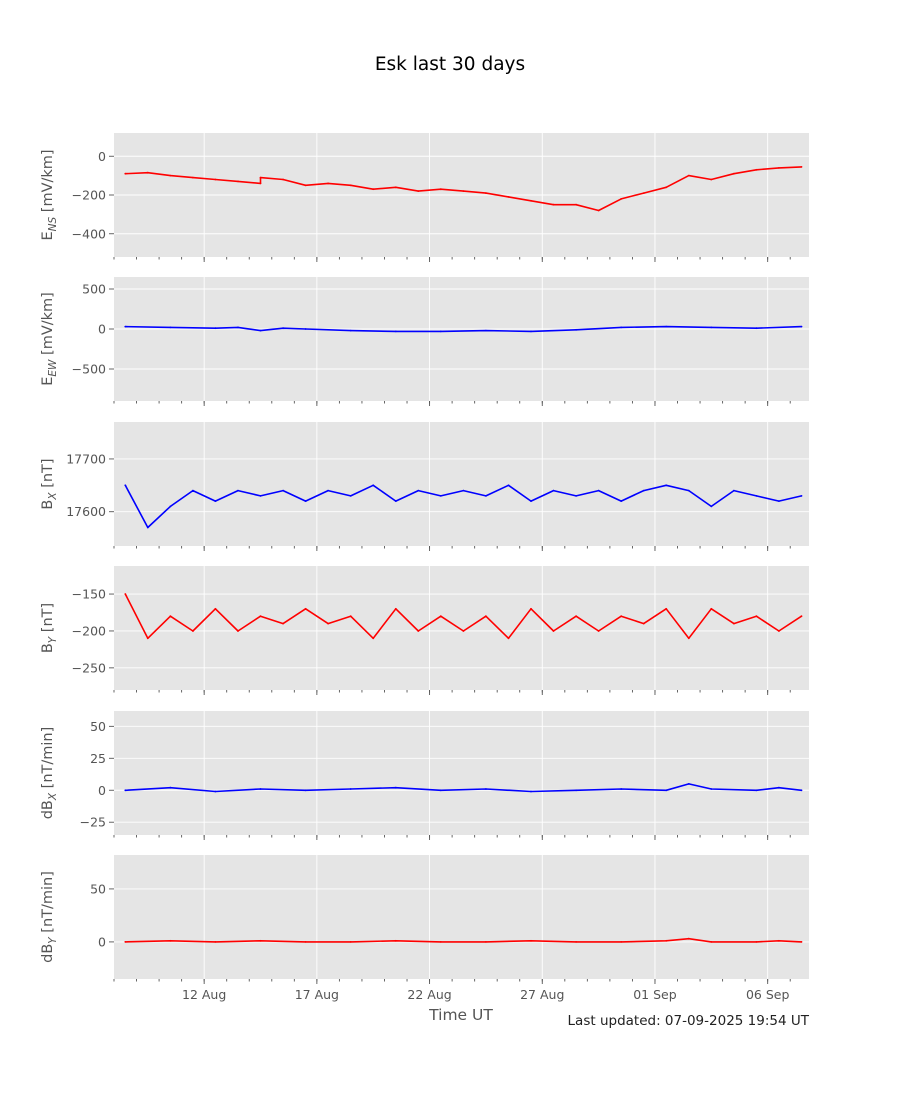 Image resolution: width=900 pixels, height=1100 pixels. What do you see at coordinates (689, 1021) in the screenshot?
I see `last-updated-text: Last updated: 07-09-2025 19:54 UT` at bounding box center [689, 1021].